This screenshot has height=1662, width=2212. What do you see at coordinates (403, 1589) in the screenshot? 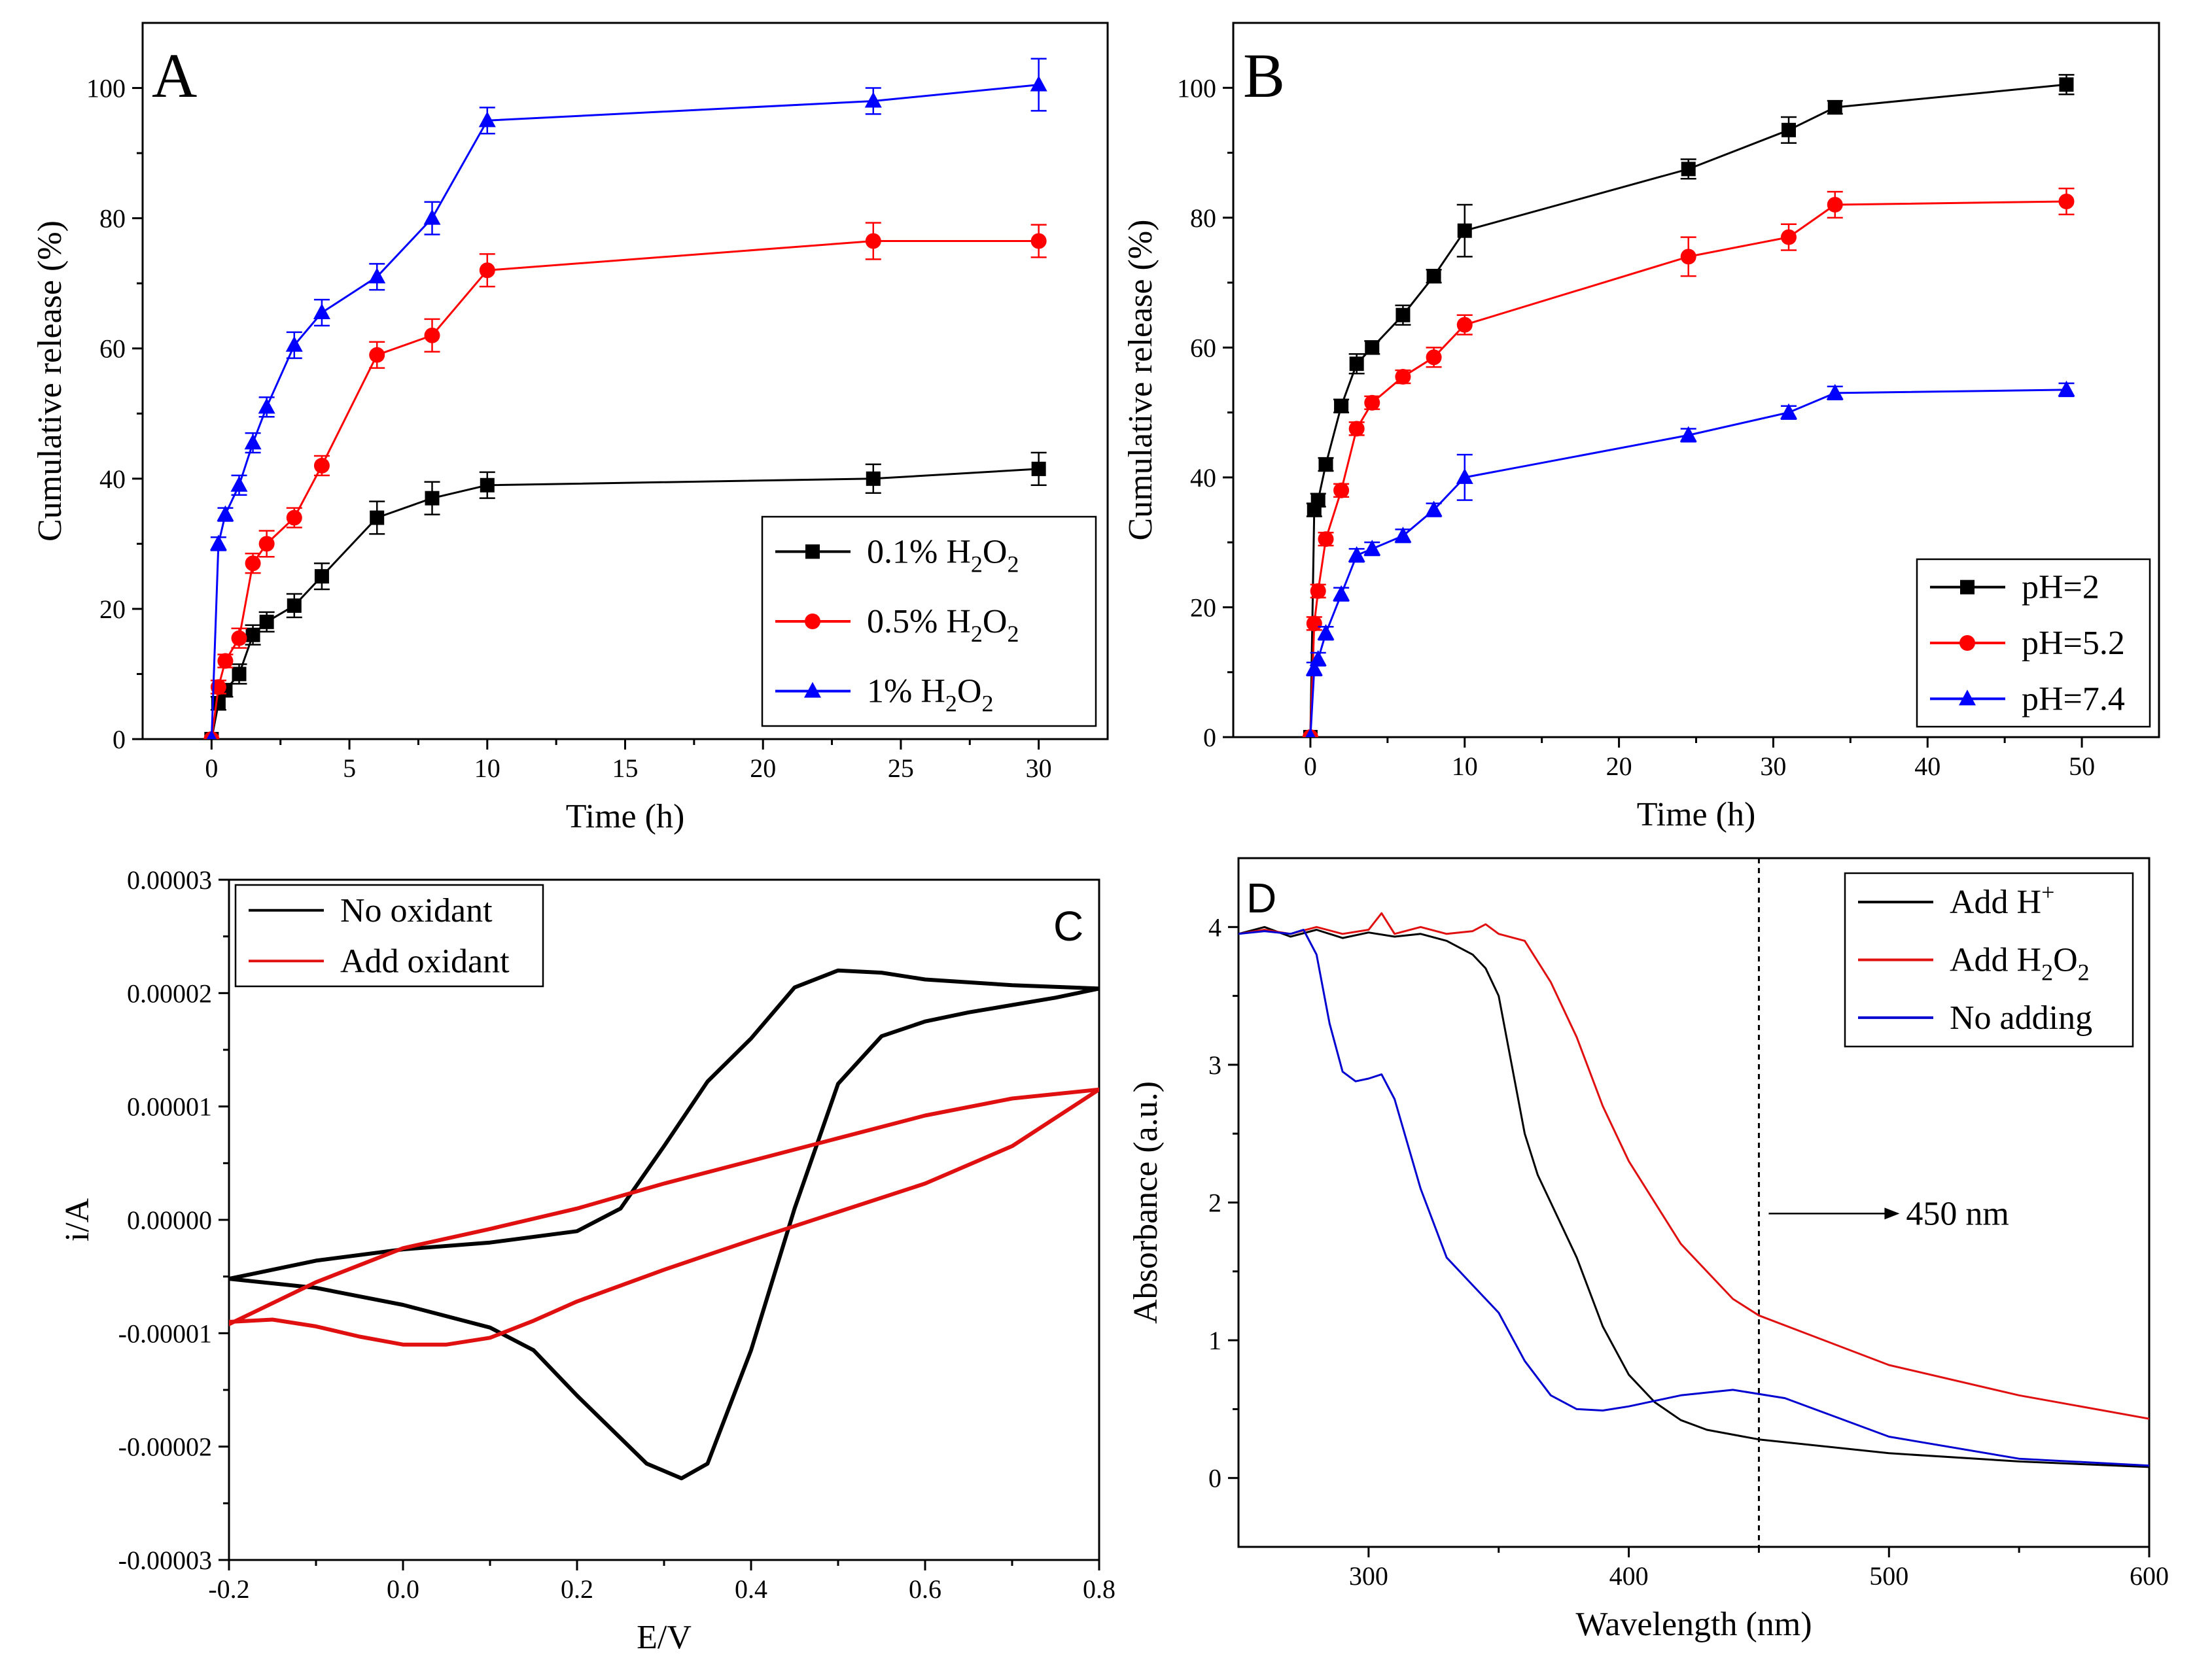
I see `x-tick-label-C: 0.0` at bounding box center [403, 1589].